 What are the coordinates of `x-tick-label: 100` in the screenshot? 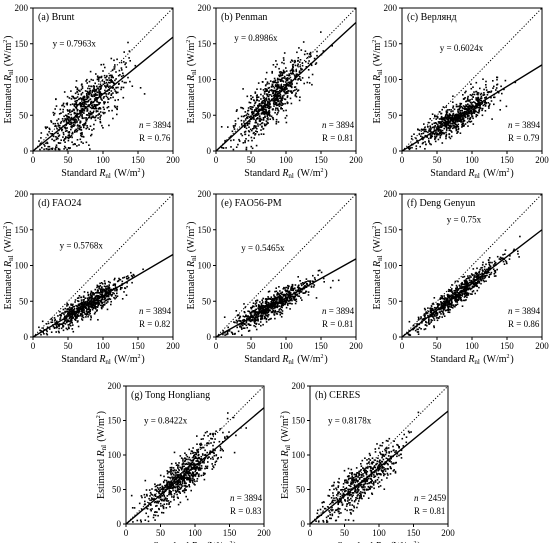 It's located at (472, 346).